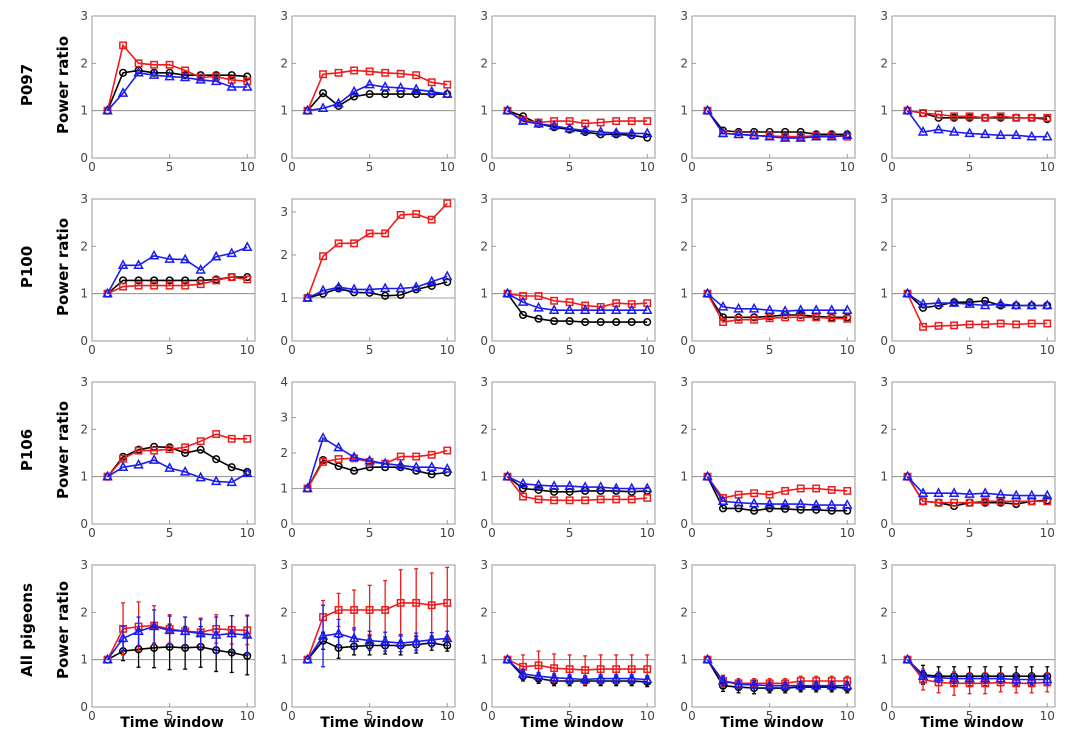 This screenshot has height=734, width=1080. What do you see at coordinates (373, 636) in the screenshot?
I see `axes-box` at bounding box center [373, 636].